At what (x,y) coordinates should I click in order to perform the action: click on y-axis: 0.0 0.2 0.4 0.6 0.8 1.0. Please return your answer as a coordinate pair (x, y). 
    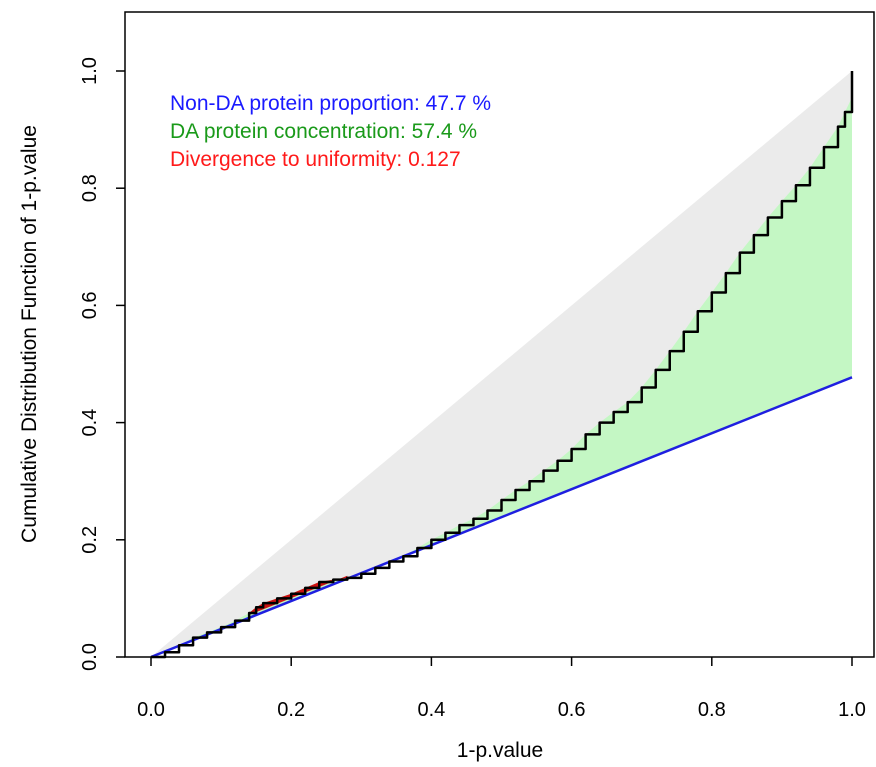
    Looking at the image, I should click on (102, 364).